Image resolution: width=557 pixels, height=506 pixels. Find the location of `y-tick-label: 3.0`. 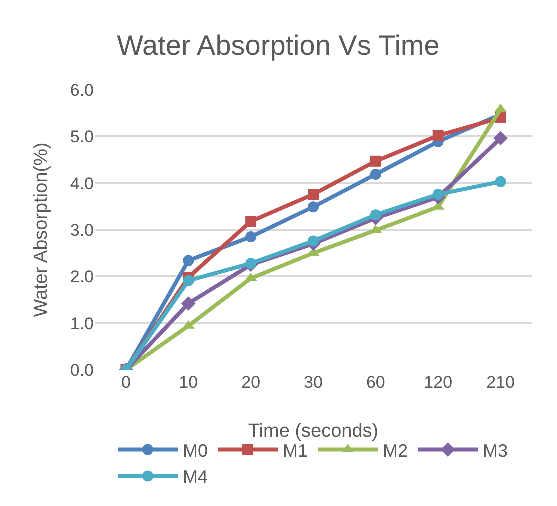

y-tick-label: 3.0 is located at coordinates (82, 230).